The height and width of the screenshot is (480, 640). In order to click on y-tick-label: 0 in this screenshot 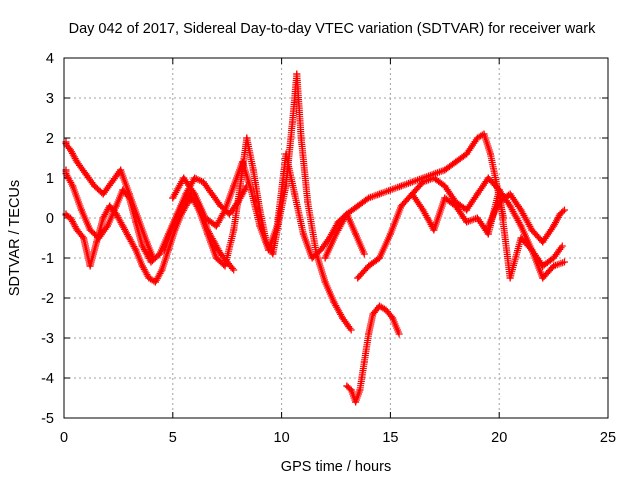, I will do `click(50, 219)`.